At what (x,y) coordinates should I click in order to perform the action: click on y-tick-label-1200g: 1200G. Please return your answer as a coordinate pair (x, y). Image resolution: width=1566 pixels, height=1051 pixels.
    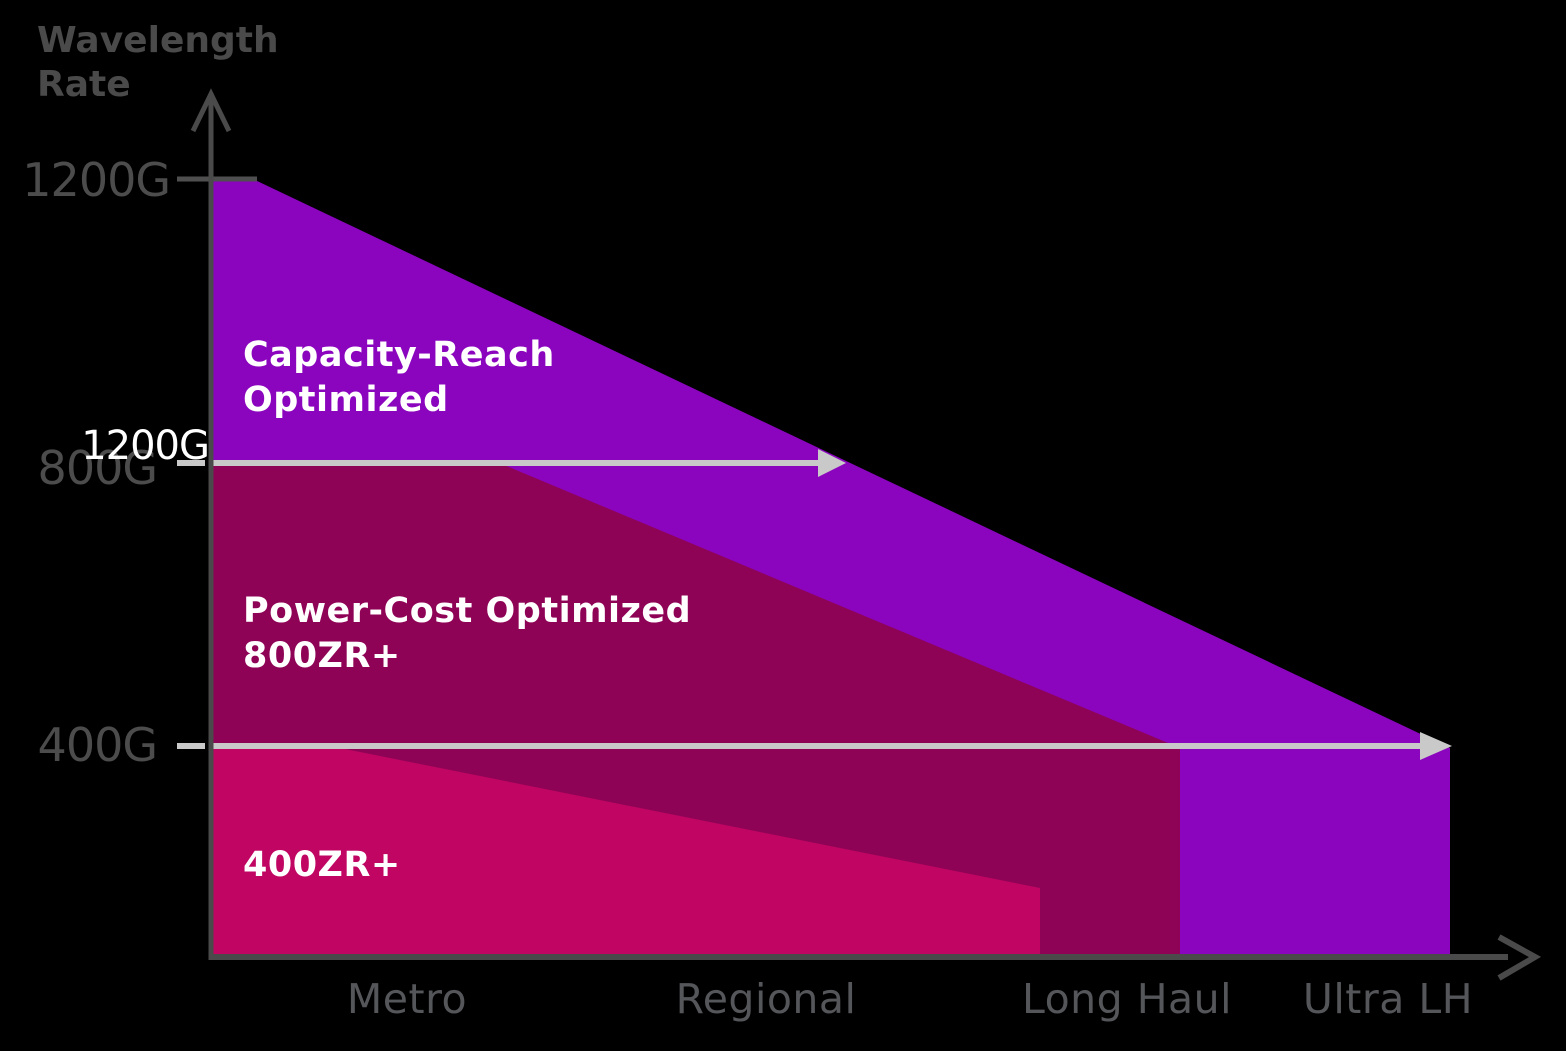
    Looking at the image, I should click on (96, 180).